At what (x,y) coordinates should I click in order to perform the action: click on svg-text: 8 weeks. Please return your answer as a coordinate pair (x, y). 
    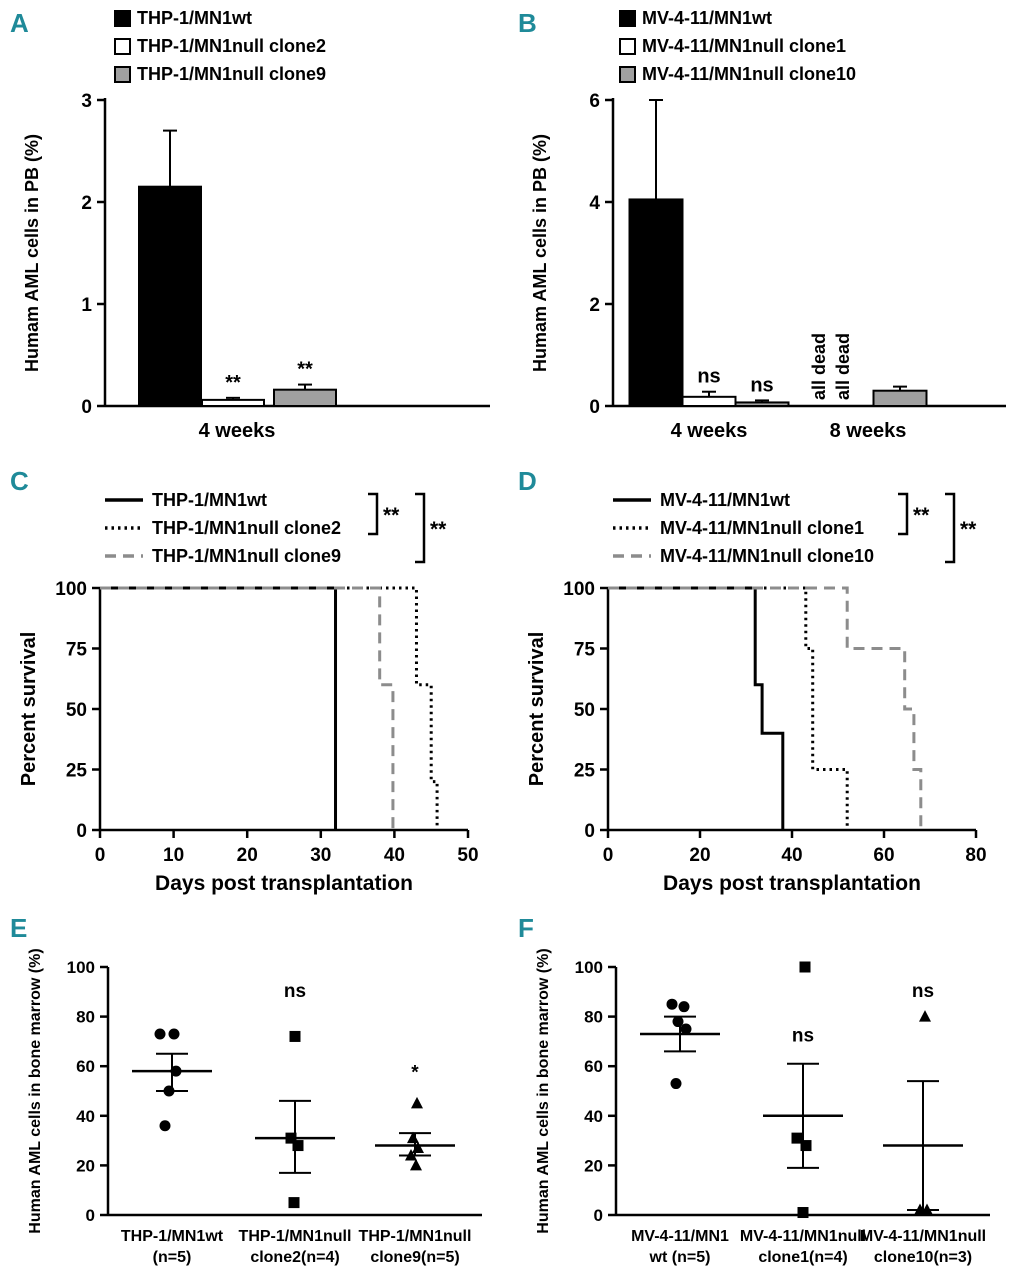
    Looking at the image, I should click on (868, 431).